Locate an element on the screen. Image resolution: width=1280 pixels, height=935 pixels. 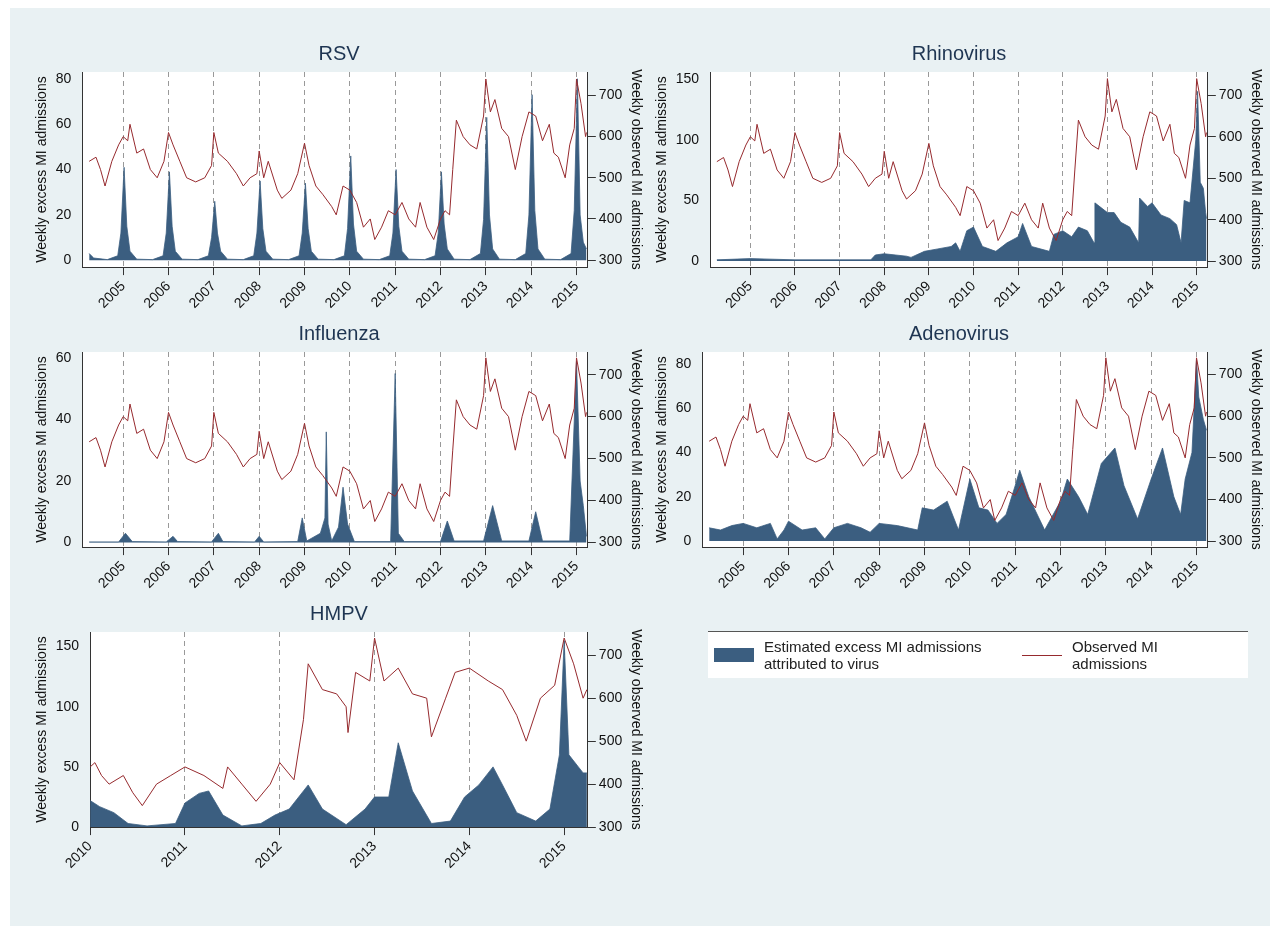
chart-title: RSV is located at coordinates (339, 52).